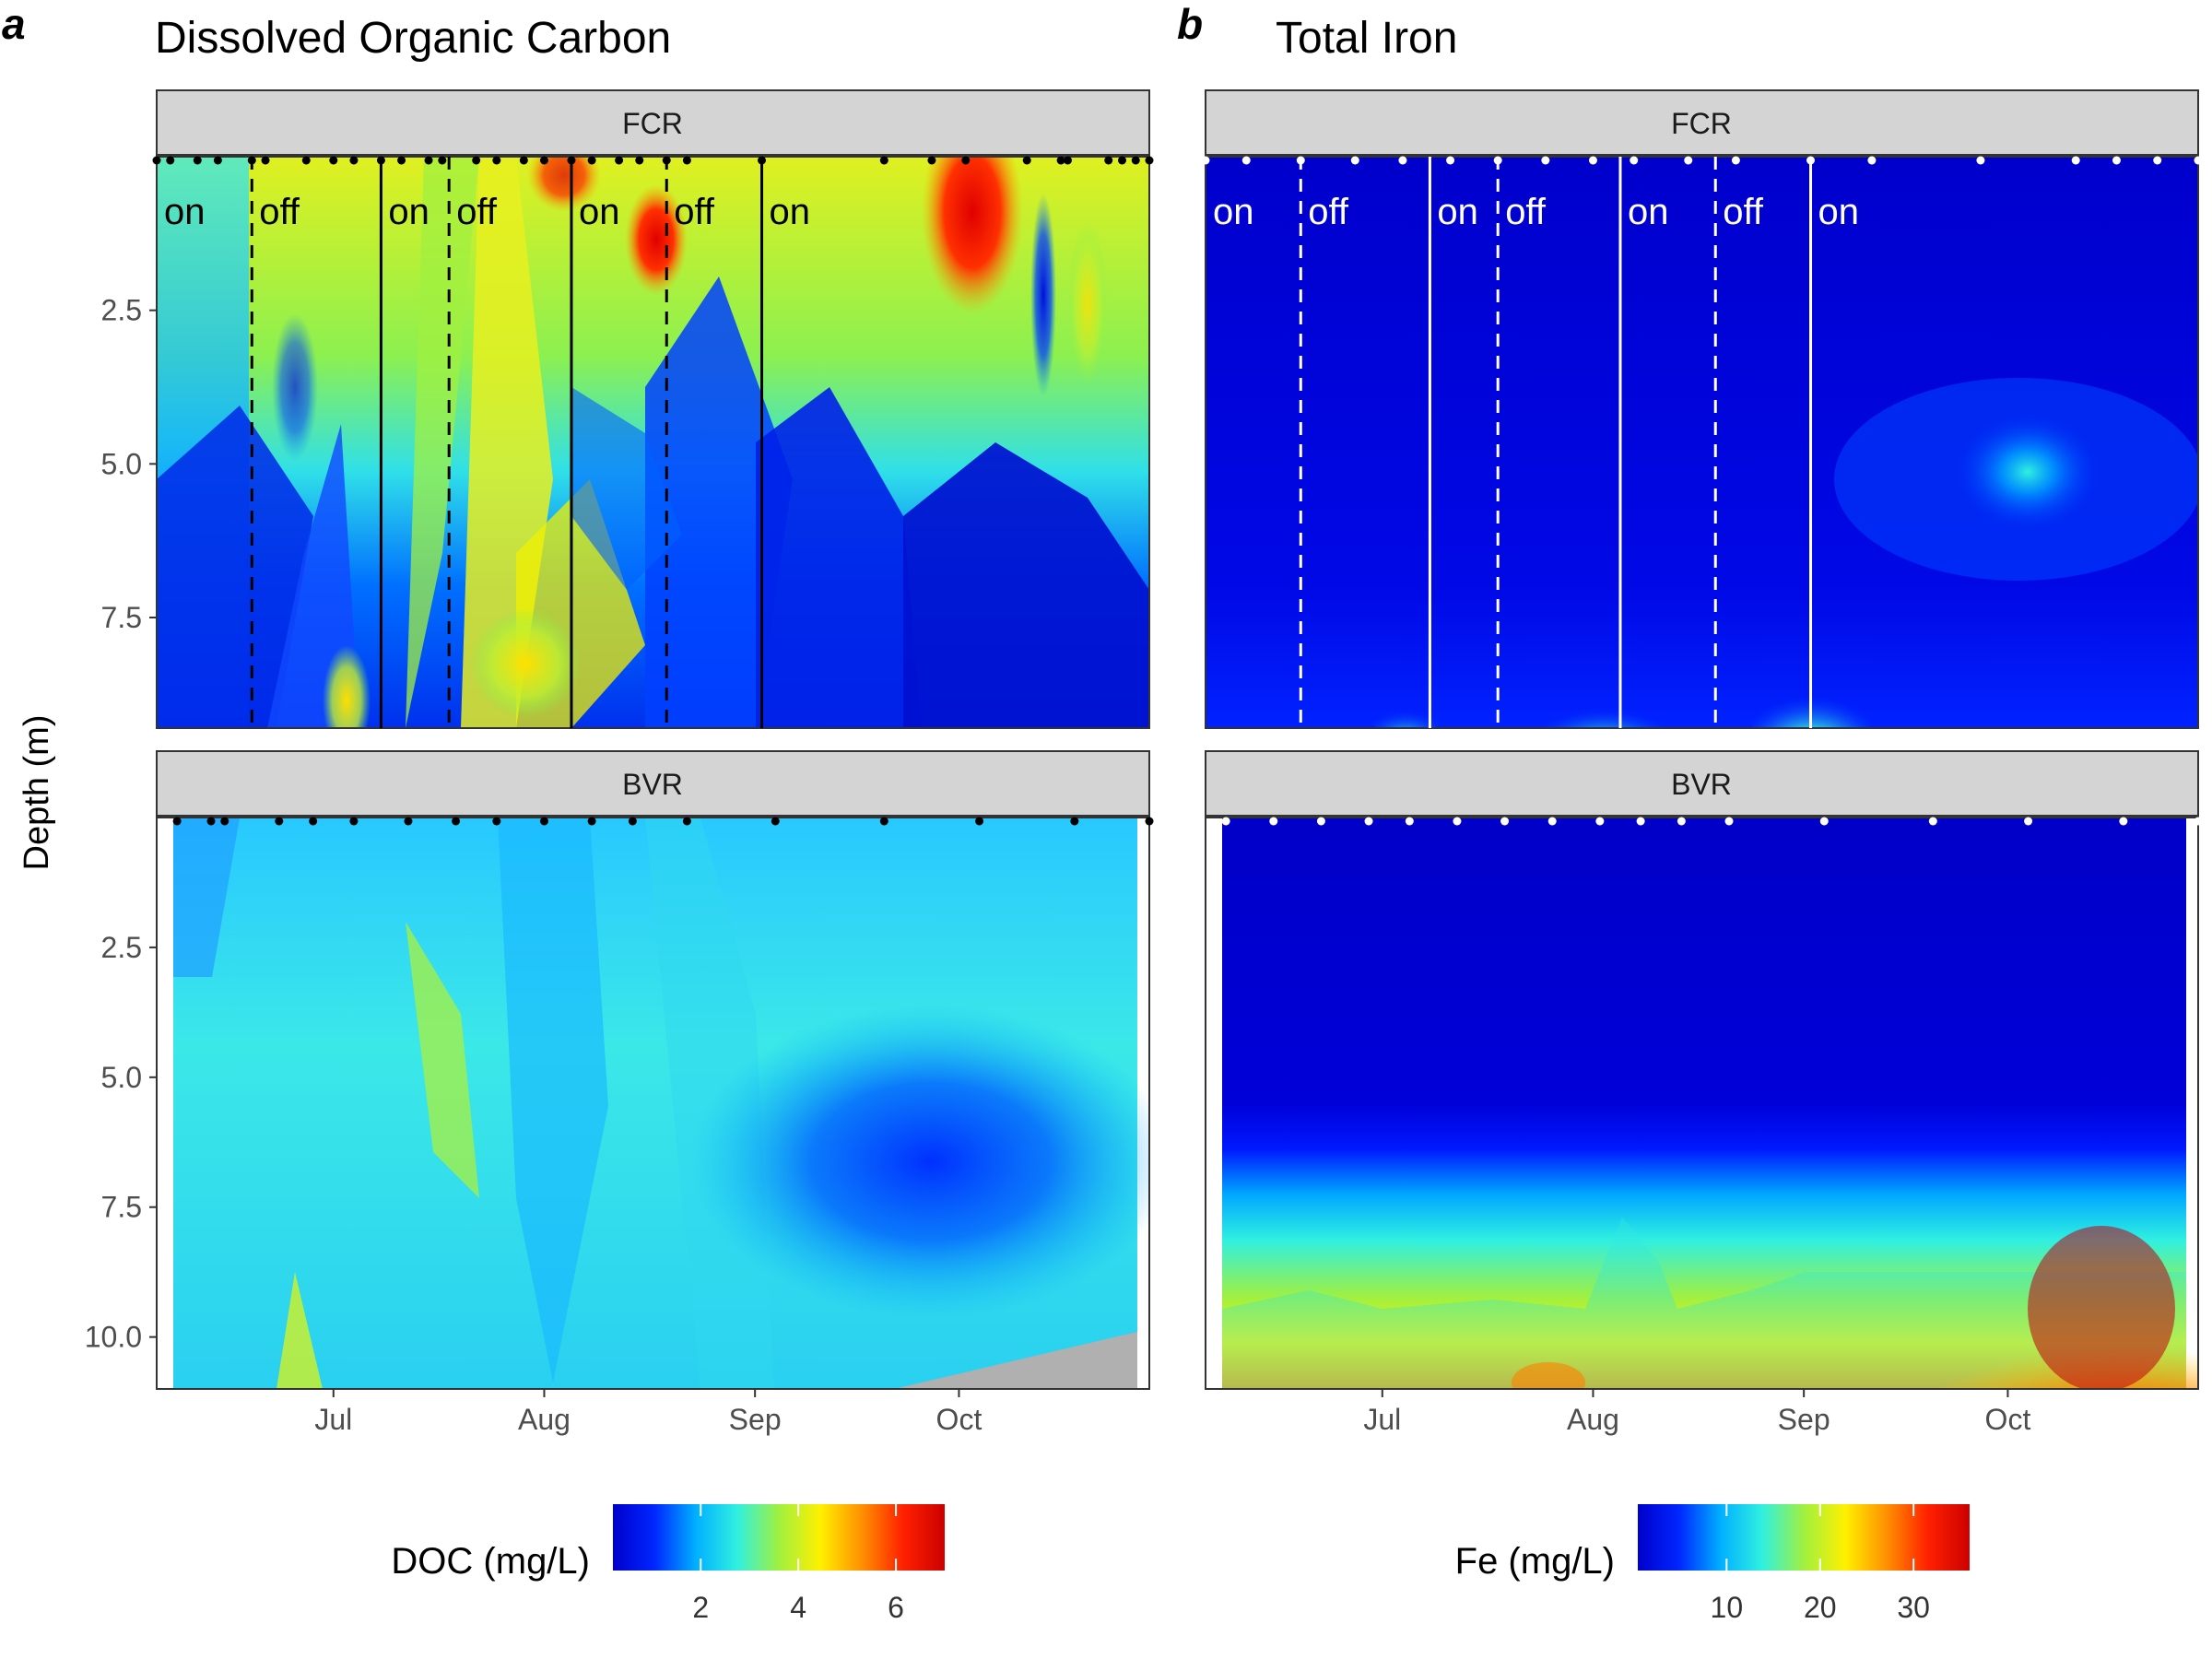 The width and height of the screenshot is (2212, 1659). Describe the element at coordinates (1820, 1607) in the screenshot. I see `legend-tick-label: 20` at that location.